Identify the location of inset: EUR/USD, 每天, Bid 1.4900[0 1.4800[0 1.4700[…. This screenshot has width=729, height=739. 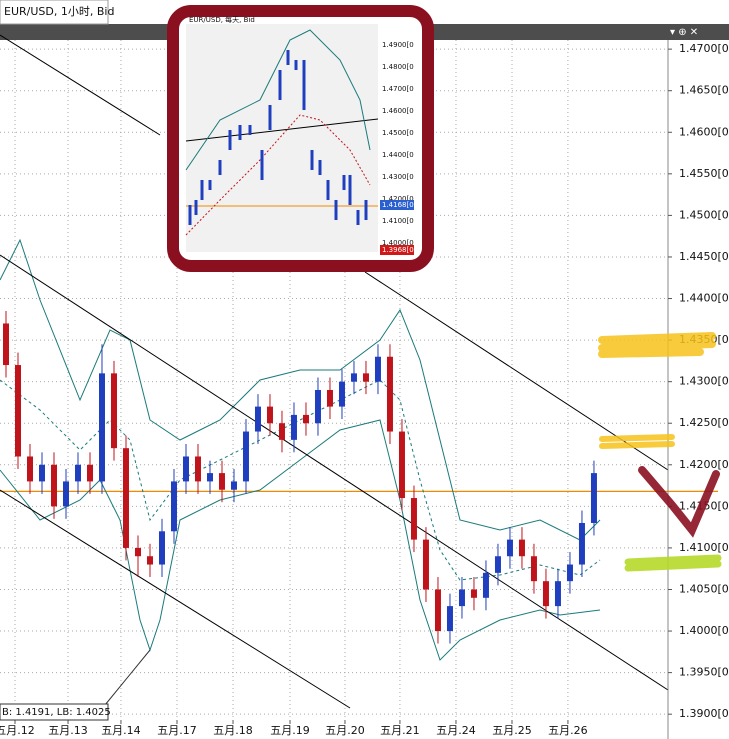
(300, 138).